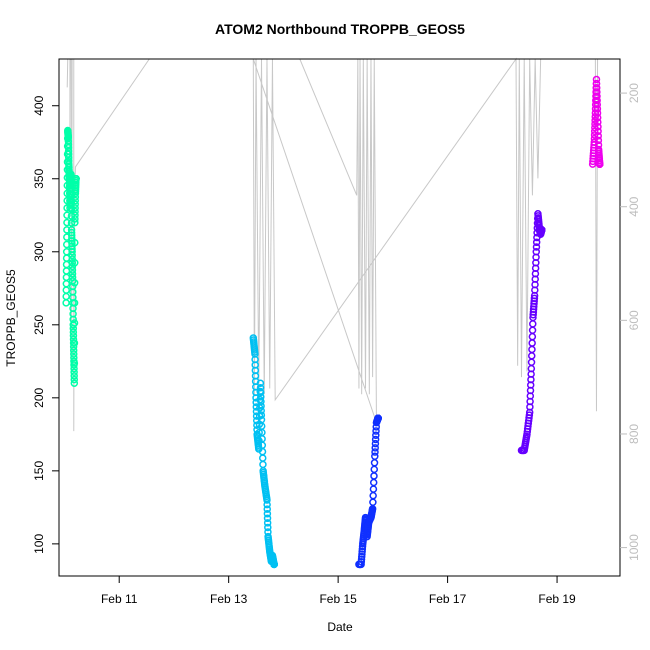  Describe the element at coordinates (634, 93) in the screenshot. I see `y2-tick-label: 200` at that location.